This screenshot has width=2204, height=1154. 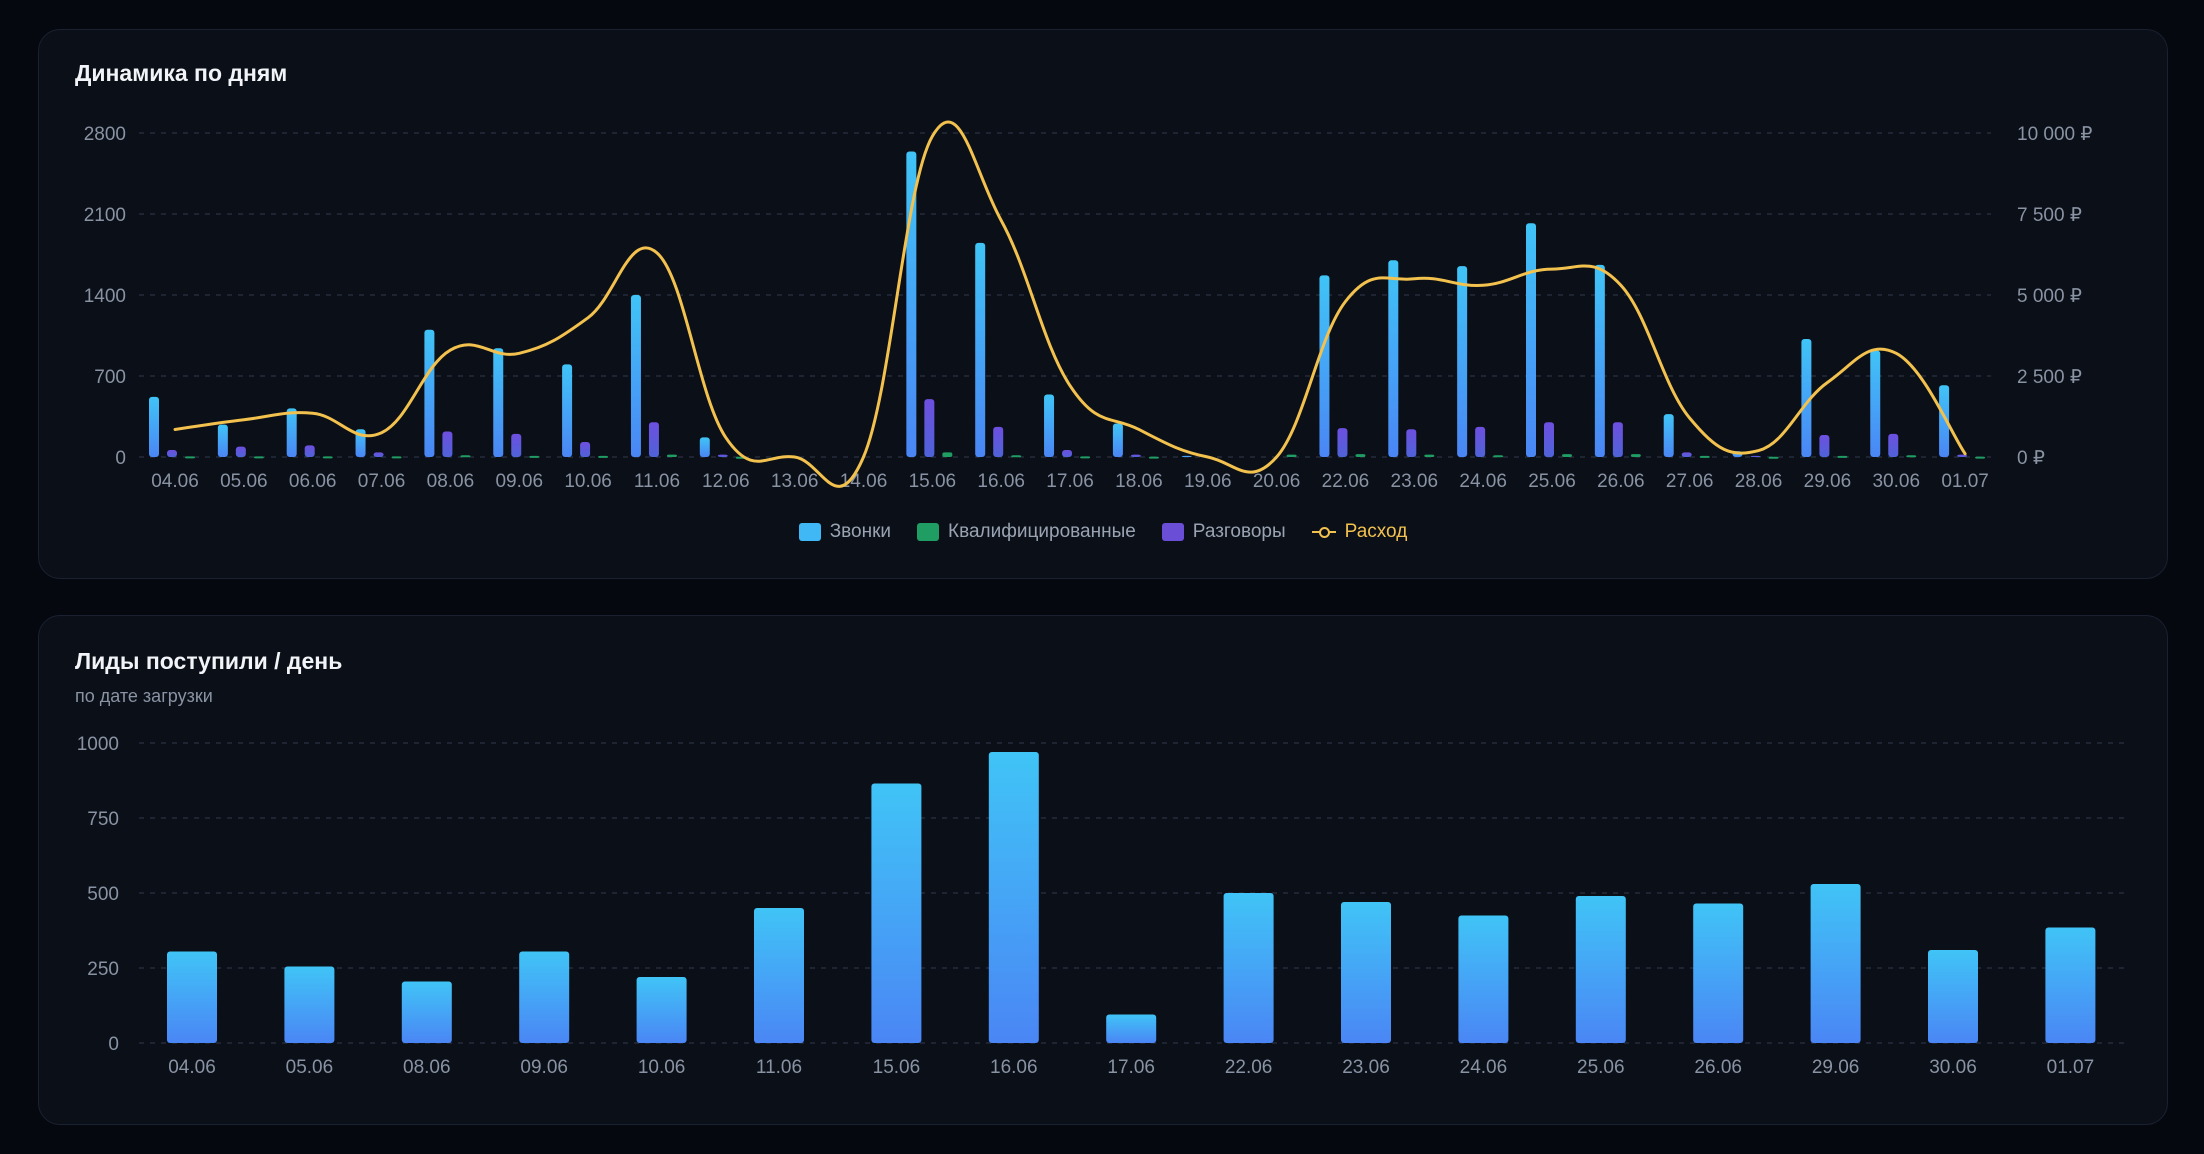 What do you see at coordinates (860, 531) in the screenshot?
I see `legend-label-calls: Звонки` at bounding box center [860, 531].